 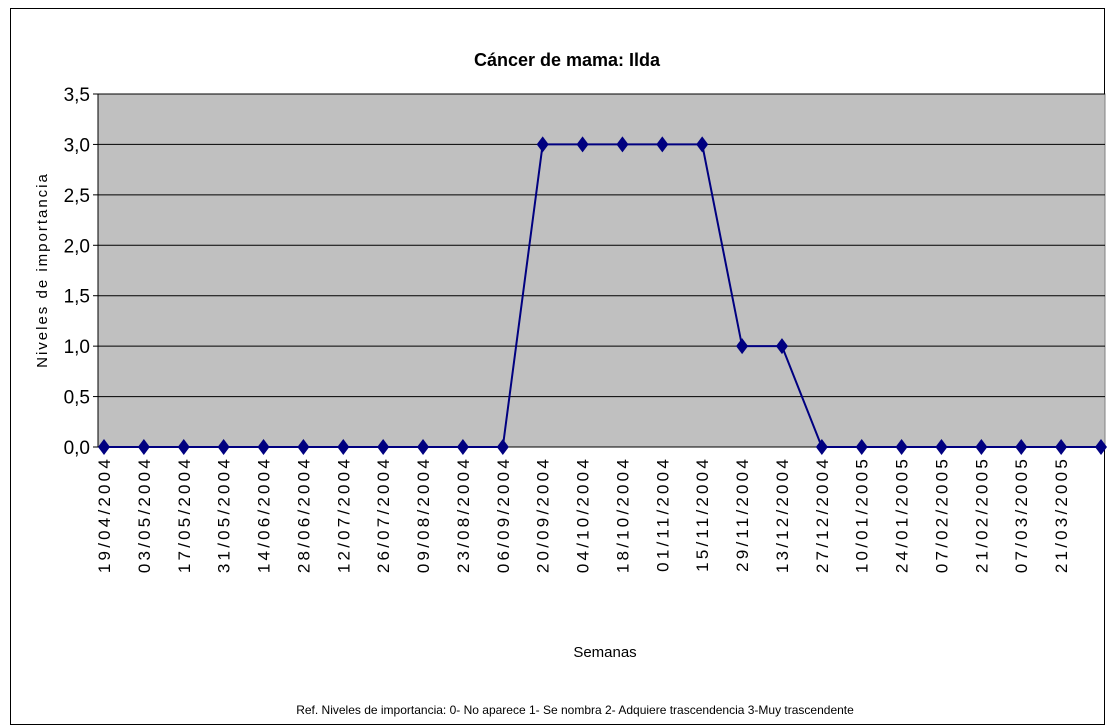 What do you see at coordinates (303, 514) in the screenshot?
I see `x-tick-label: 28/06/2004` at bounding box center [303, 514].